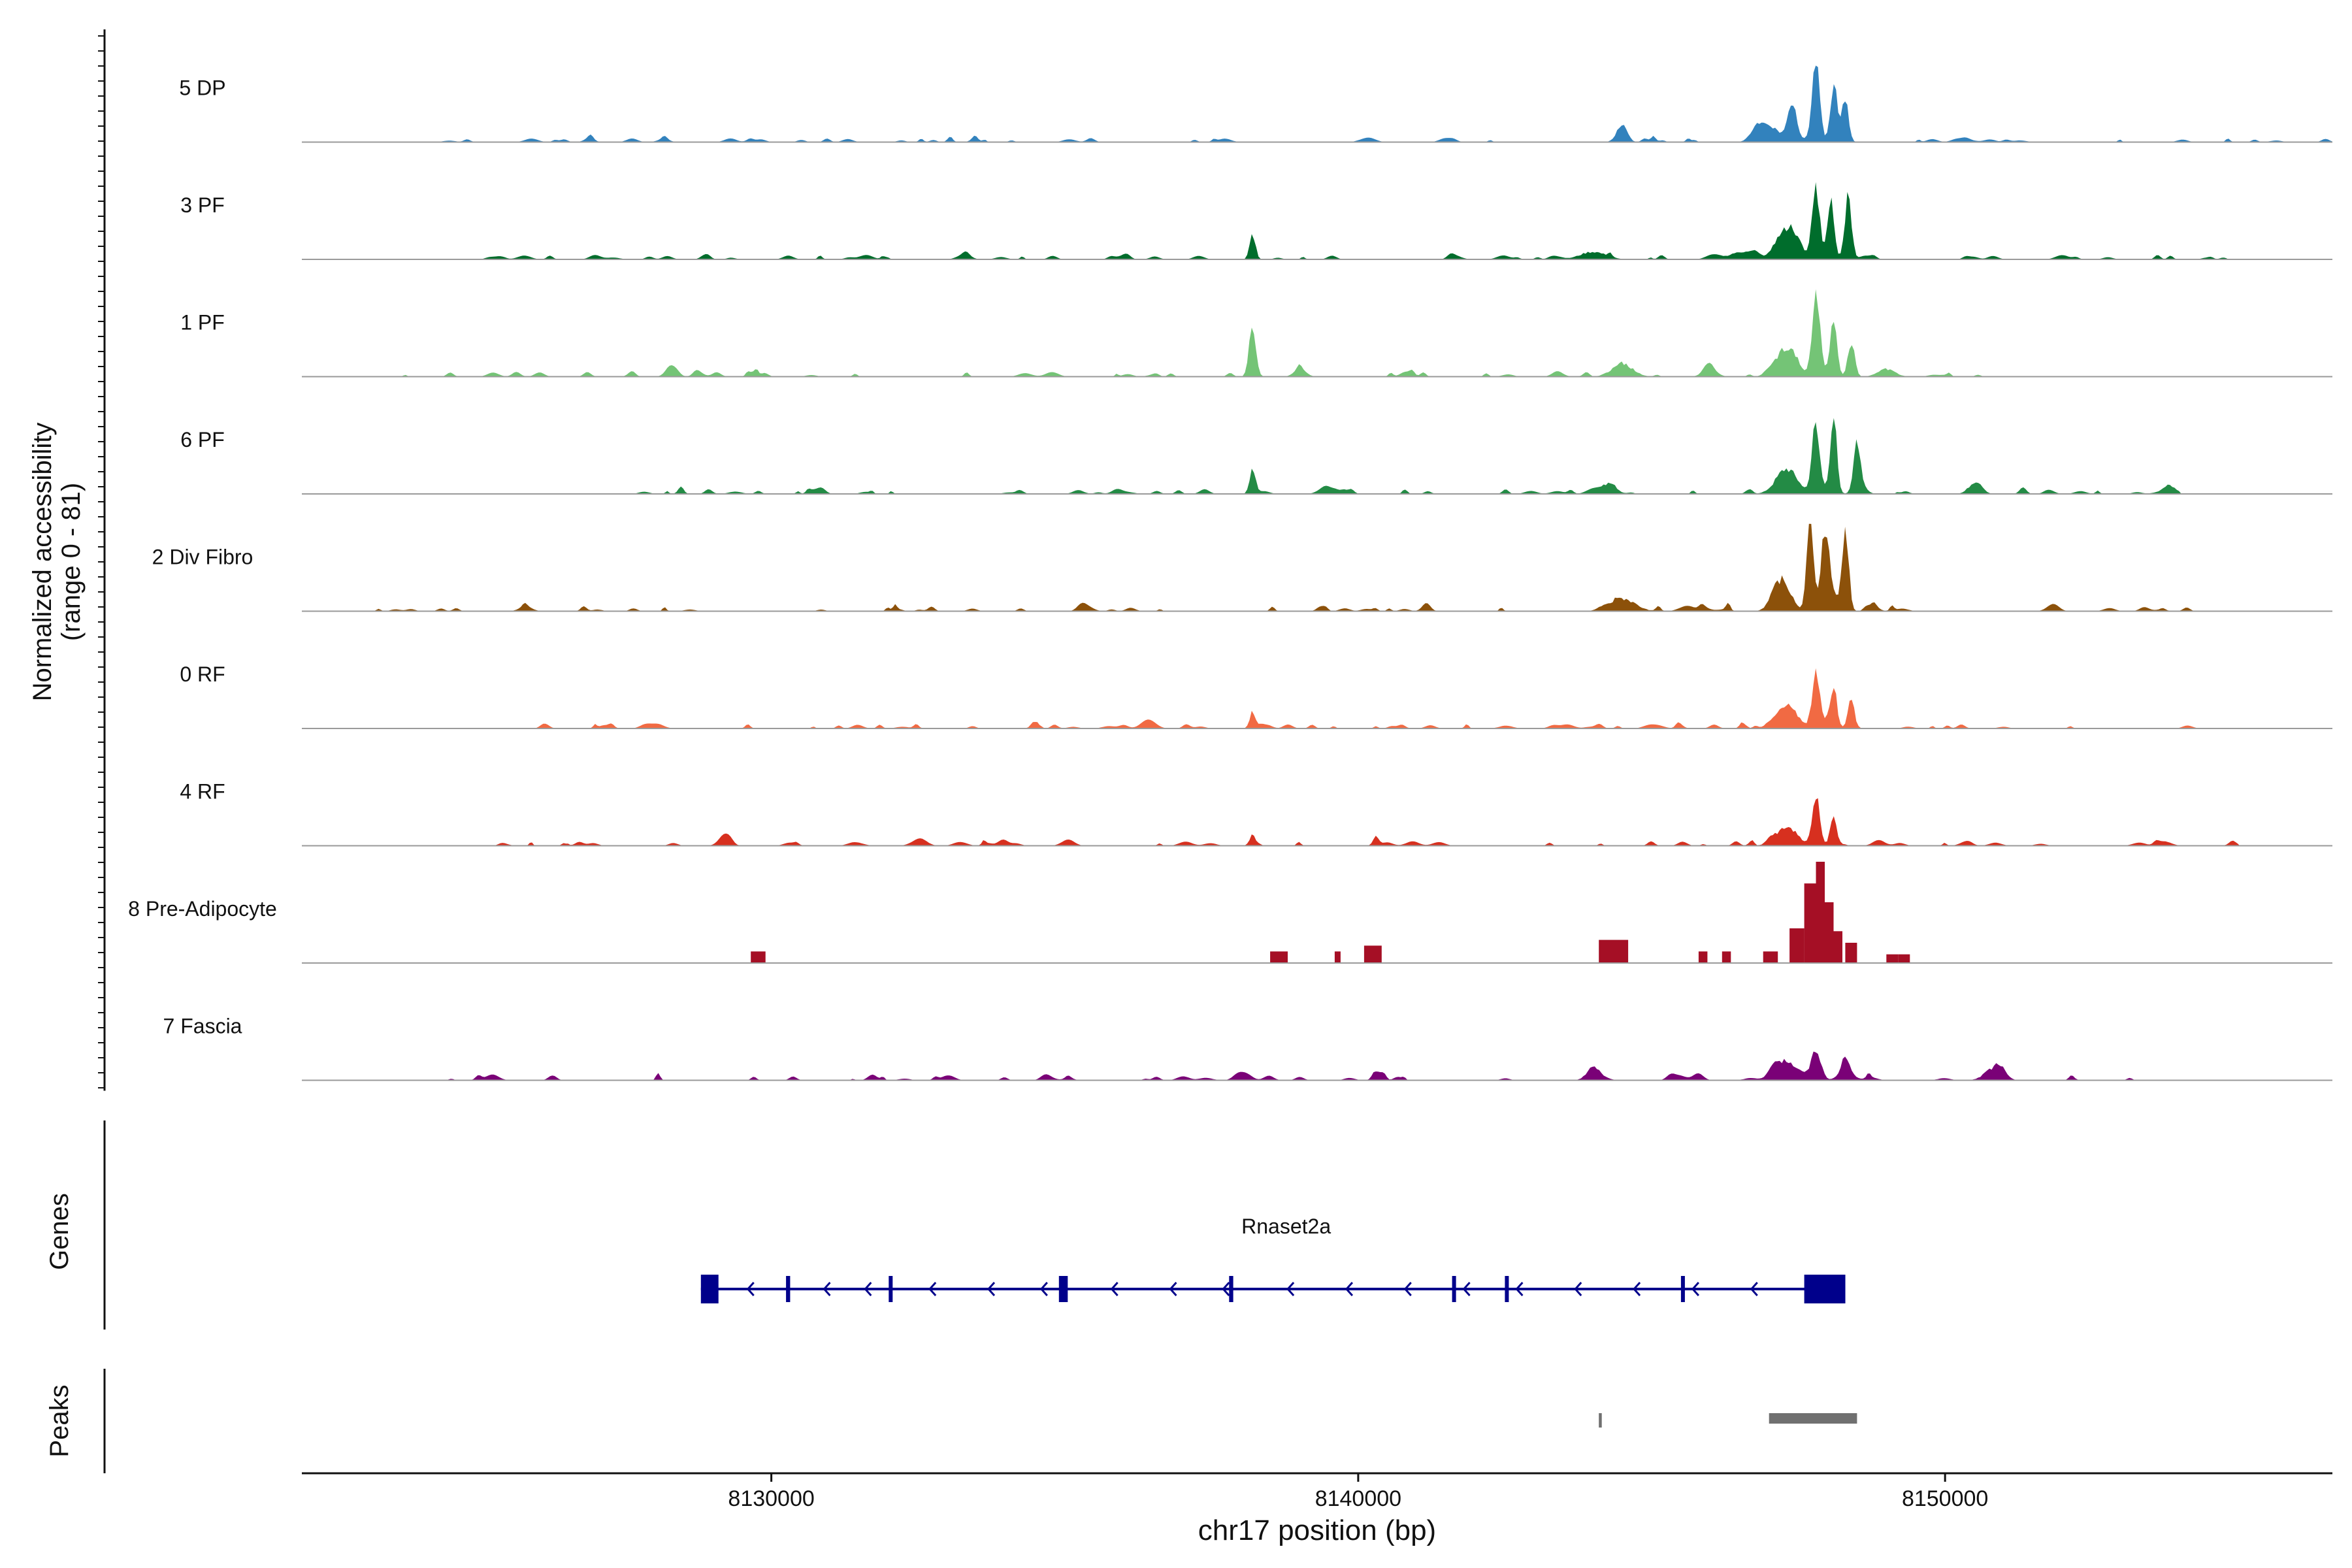 Image resolution: width=2352 pixels, height=1568 pixels. I want to click on track-2-div-fibro: 2 Div Fibro, so click(1242, 567).